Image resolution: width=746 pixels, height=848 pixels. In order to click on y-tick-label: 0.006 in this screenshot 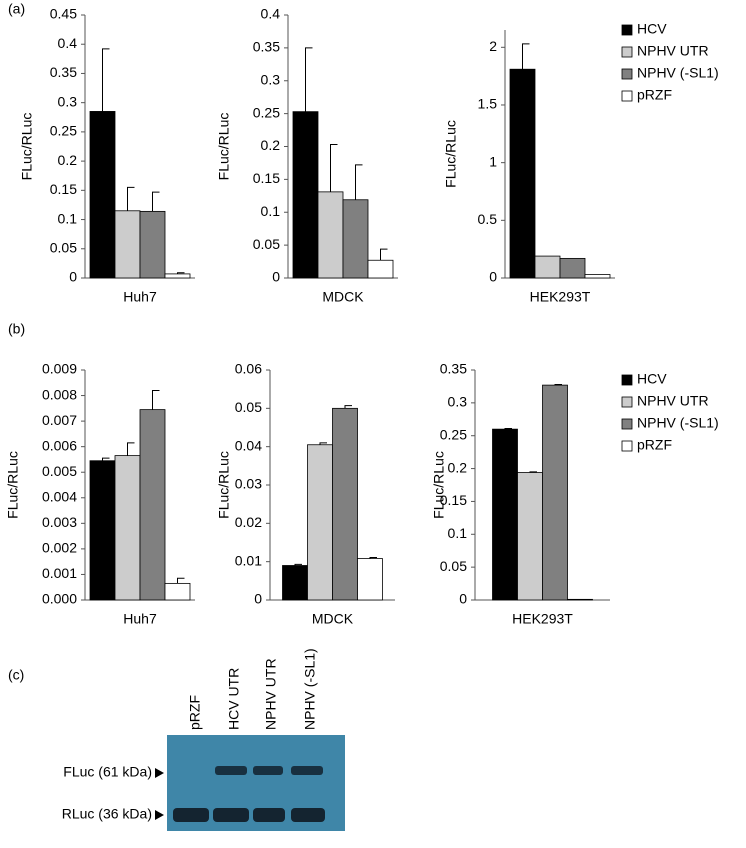, I will do `click(59, 445)`.